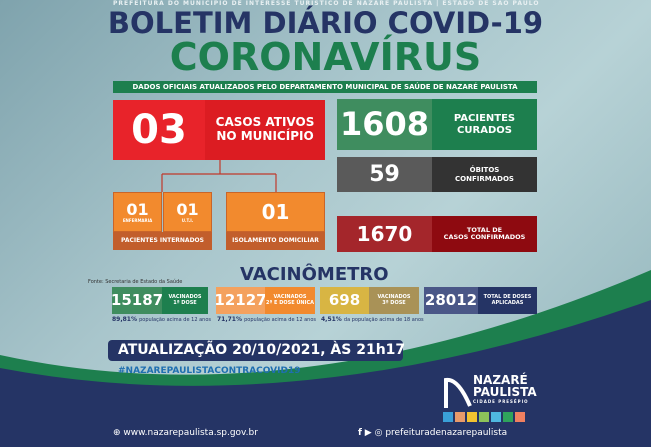 This screenshot has width=651, height=447. What do you see at coordinates (275, 212) in the screenshot?
I see `isolation-value: 01` at bounding box center [275, 212].